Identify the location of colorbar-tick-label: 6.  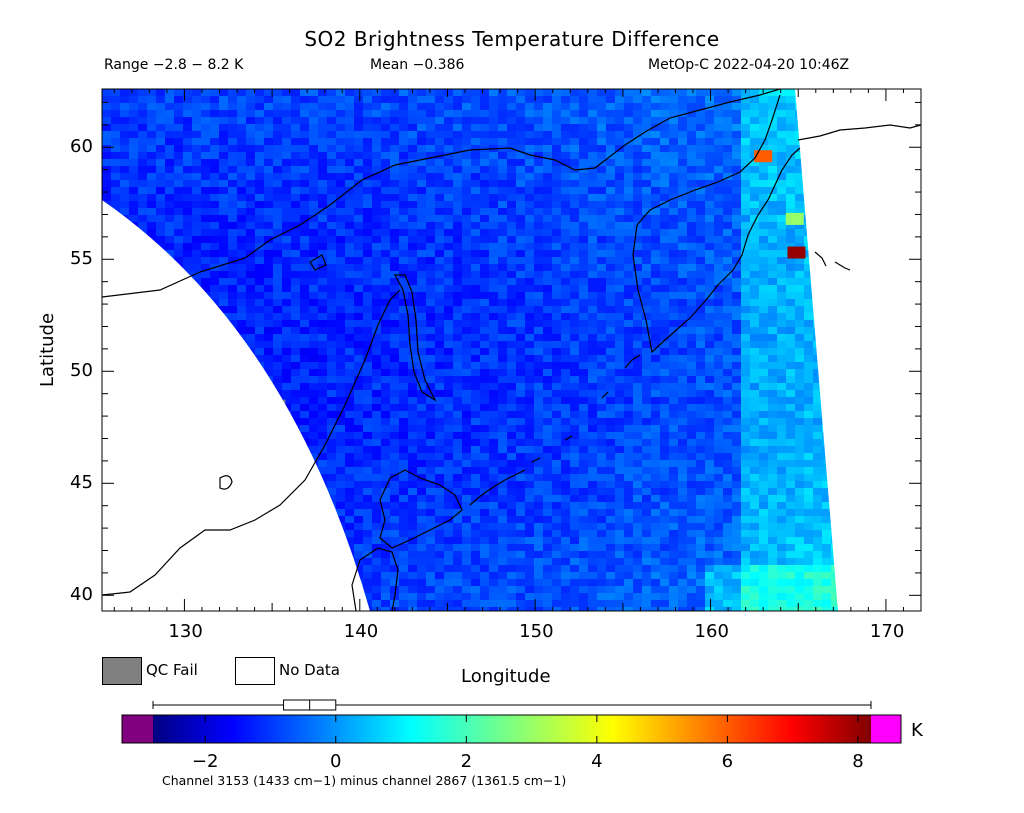
(727, 761).